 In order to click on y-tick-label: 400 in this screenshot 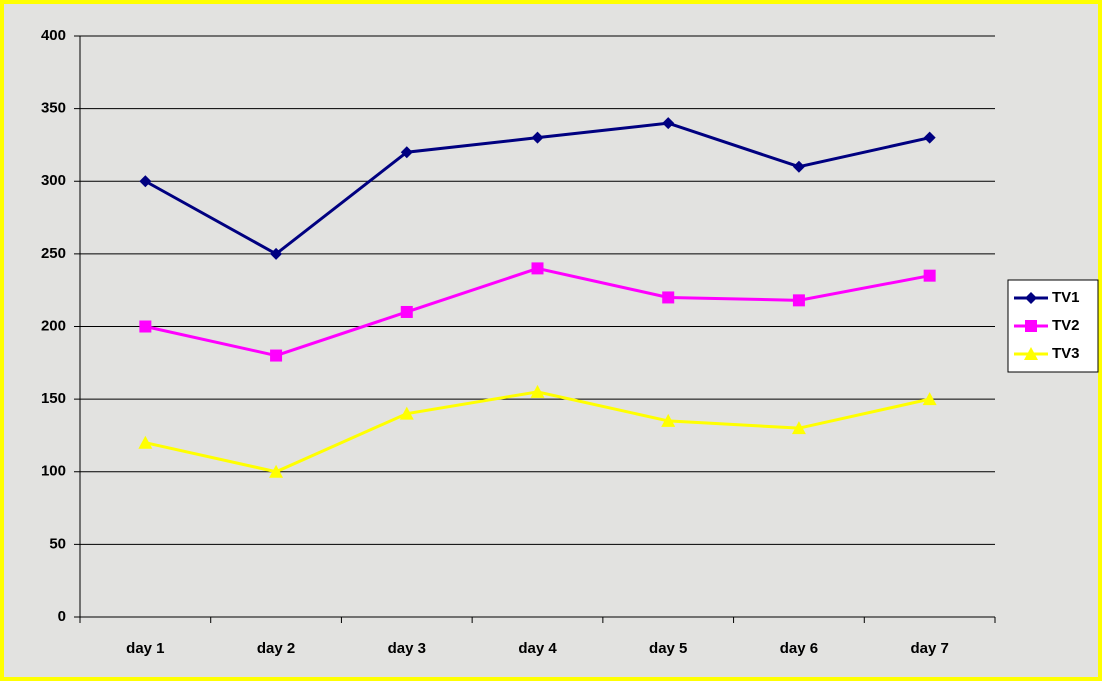, I will do `click(53, 35)`.